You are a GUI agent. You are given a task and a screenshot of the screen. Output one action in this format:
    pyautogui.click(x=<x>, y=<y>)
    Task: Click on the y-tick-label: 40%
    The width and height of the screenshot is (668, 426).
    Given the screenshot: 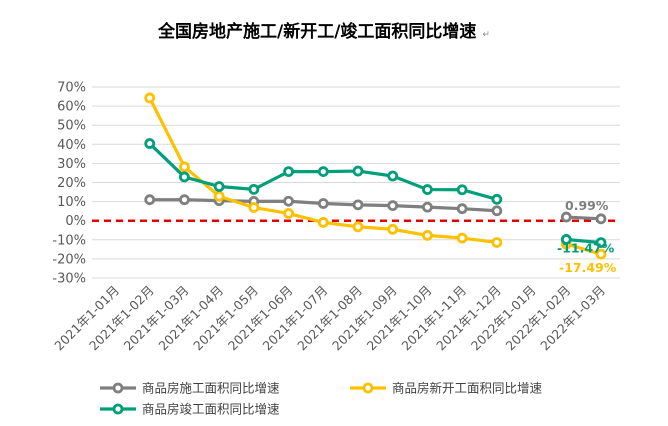 What is the action you would take?
    pyautogui.click(x=71, y=145)
    